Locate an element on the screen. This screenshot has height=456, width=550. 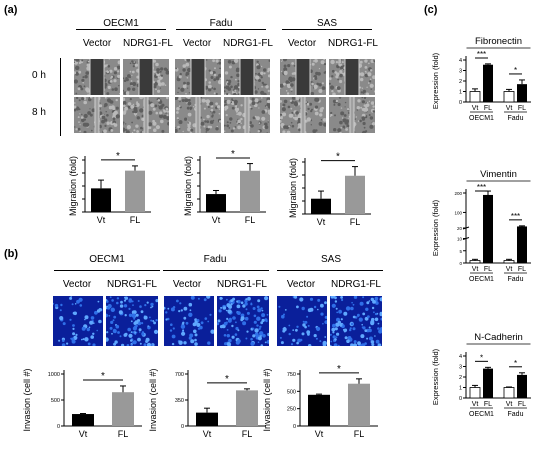
bar-fl is located at coordinates (123, 409).